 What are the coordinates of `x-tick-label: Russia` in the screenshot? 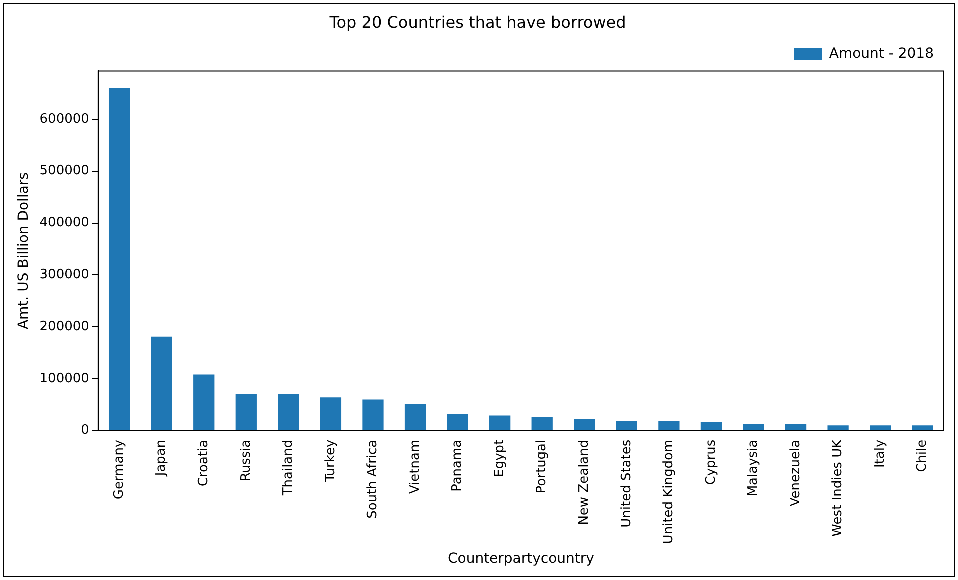 It's located at (246, 461).